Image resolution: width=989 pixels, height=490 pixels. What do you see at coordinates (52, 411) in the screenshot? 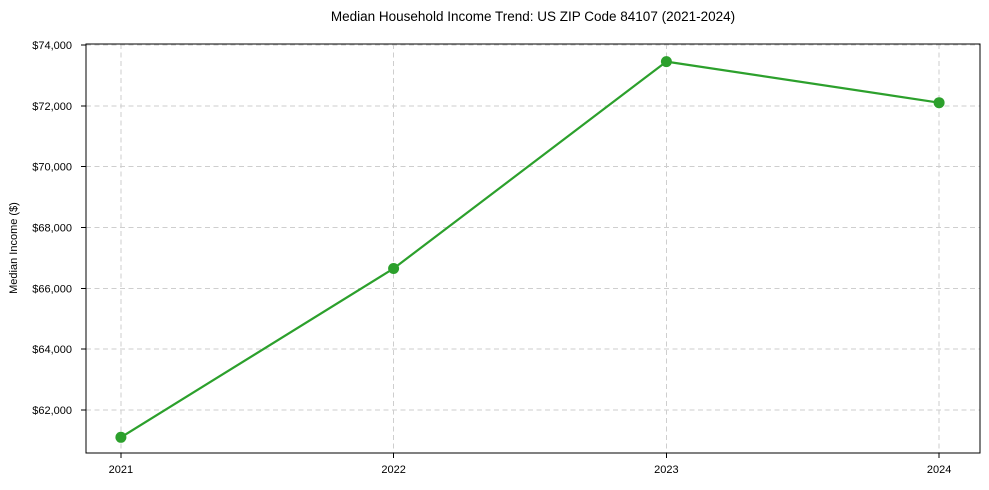
I see `y-tick-label: $62,000` at bounding box center [52, 411].